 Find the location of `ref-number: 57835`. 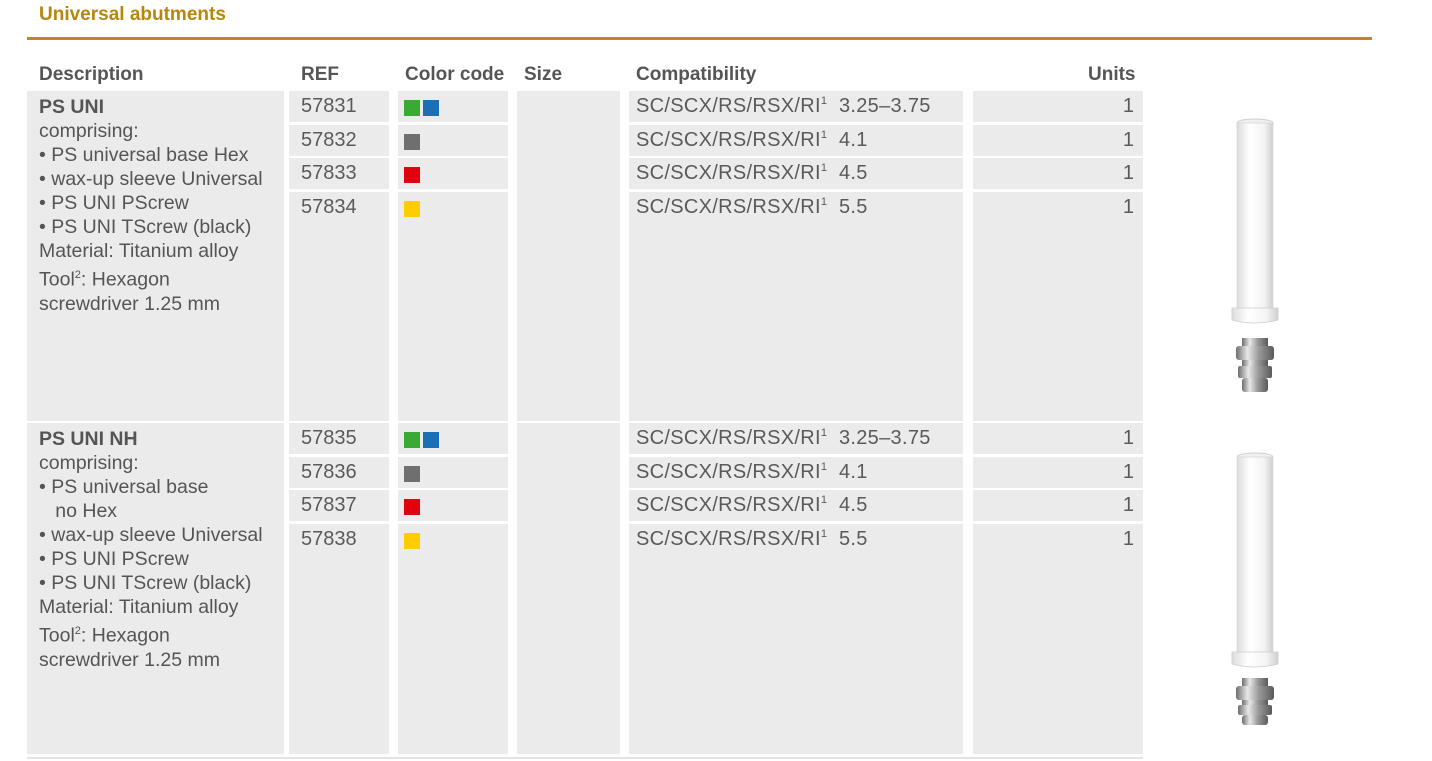

ref-number: 57835 is located at coordinates (329, 438).